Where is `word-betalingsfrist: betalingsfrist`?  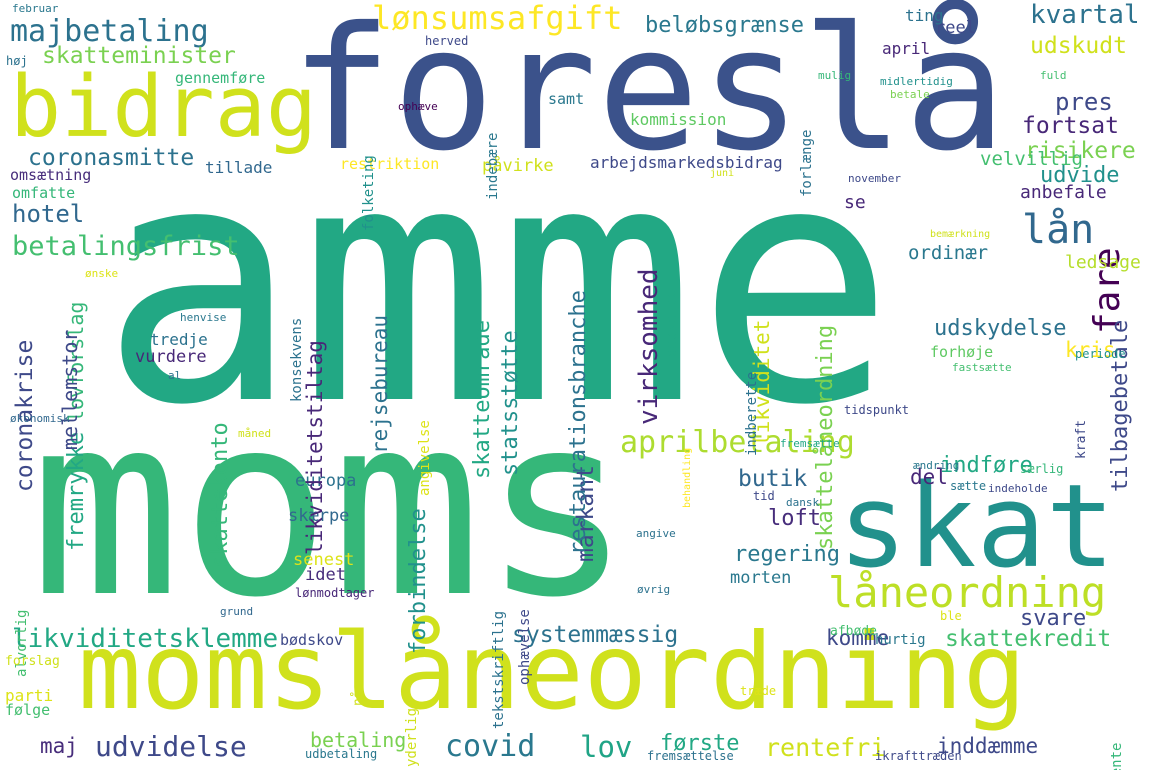
word-betalingsfrist: betalingsfrist is located at coordinates (126, 246).